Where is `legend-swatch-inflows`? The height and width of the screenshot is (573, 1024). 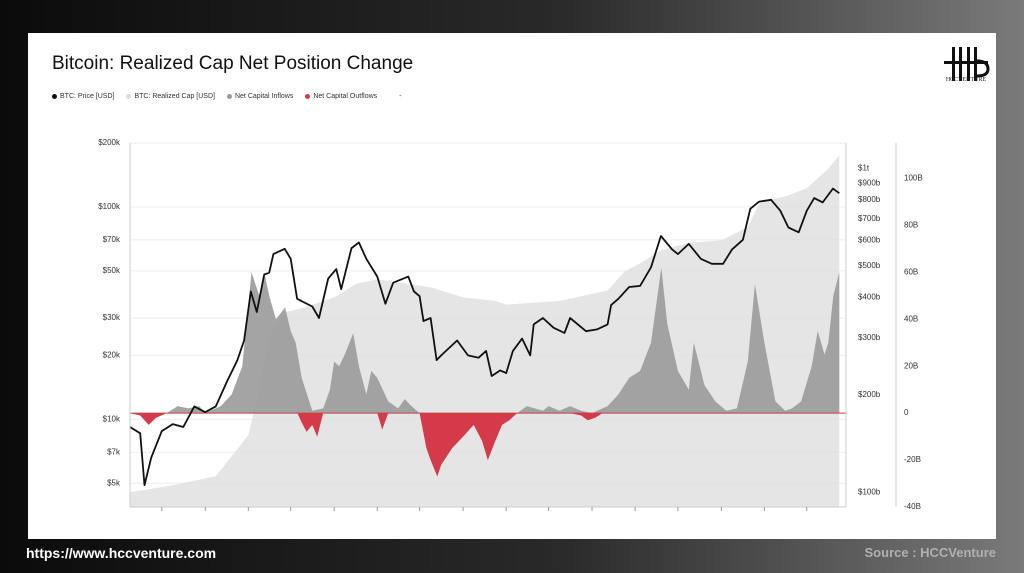
legend-swatch-inflows is located at coordinates (229, 96).